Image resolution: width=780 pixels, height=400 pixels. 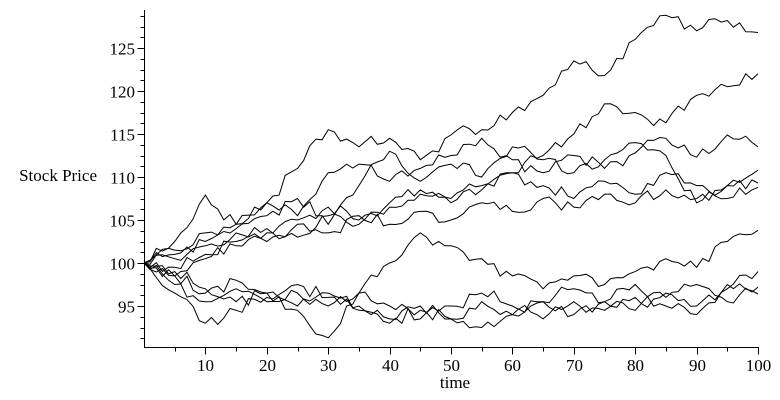 I want to click on svg-text: 115, so click(x=122, y=135).